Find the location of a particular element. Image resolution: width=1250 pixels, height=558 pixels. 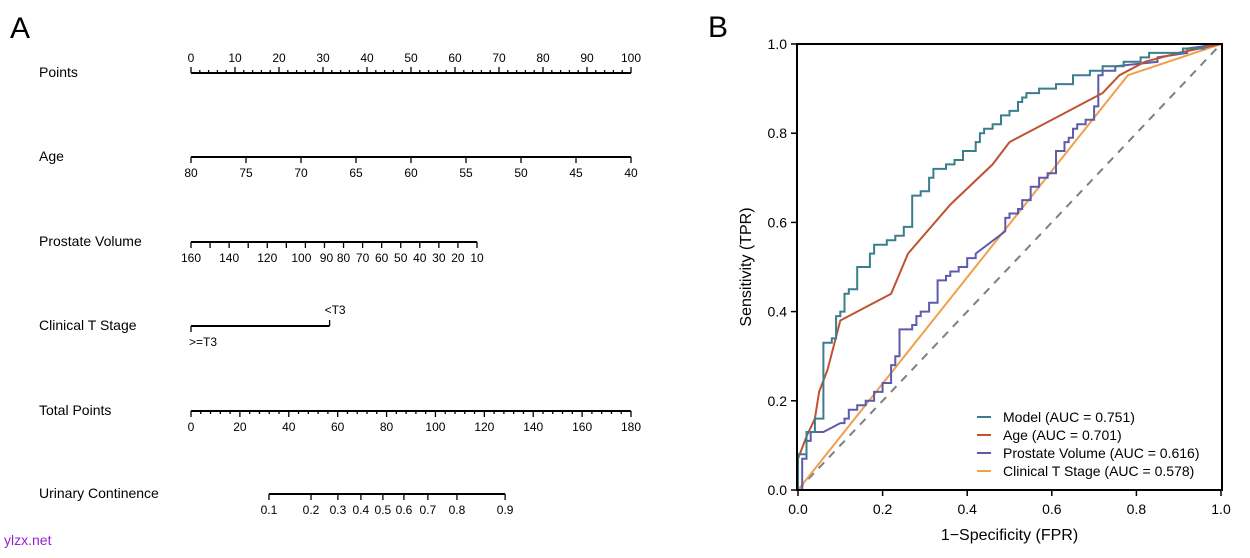

x-axis-label: 1−Specificity (FPR) is located at coordinates (1009, 535).